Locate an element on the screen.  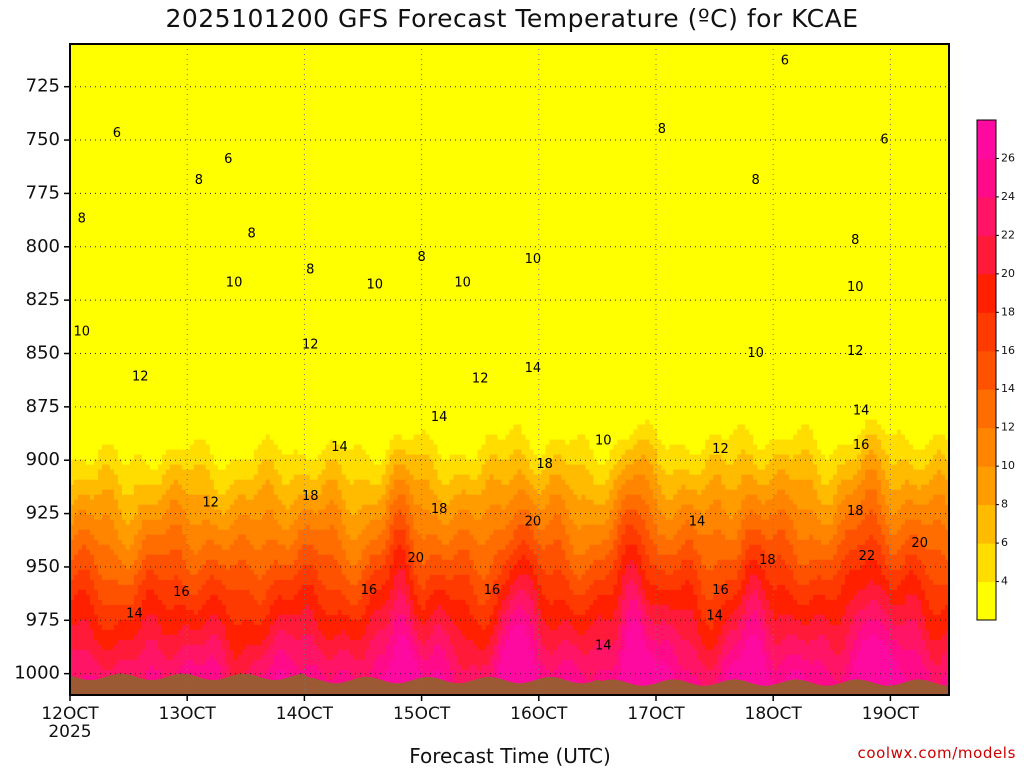
y-axis: 725 750 775 800 825 850 875 900 925 950 975 1000 is located at coordinates (42, 380).